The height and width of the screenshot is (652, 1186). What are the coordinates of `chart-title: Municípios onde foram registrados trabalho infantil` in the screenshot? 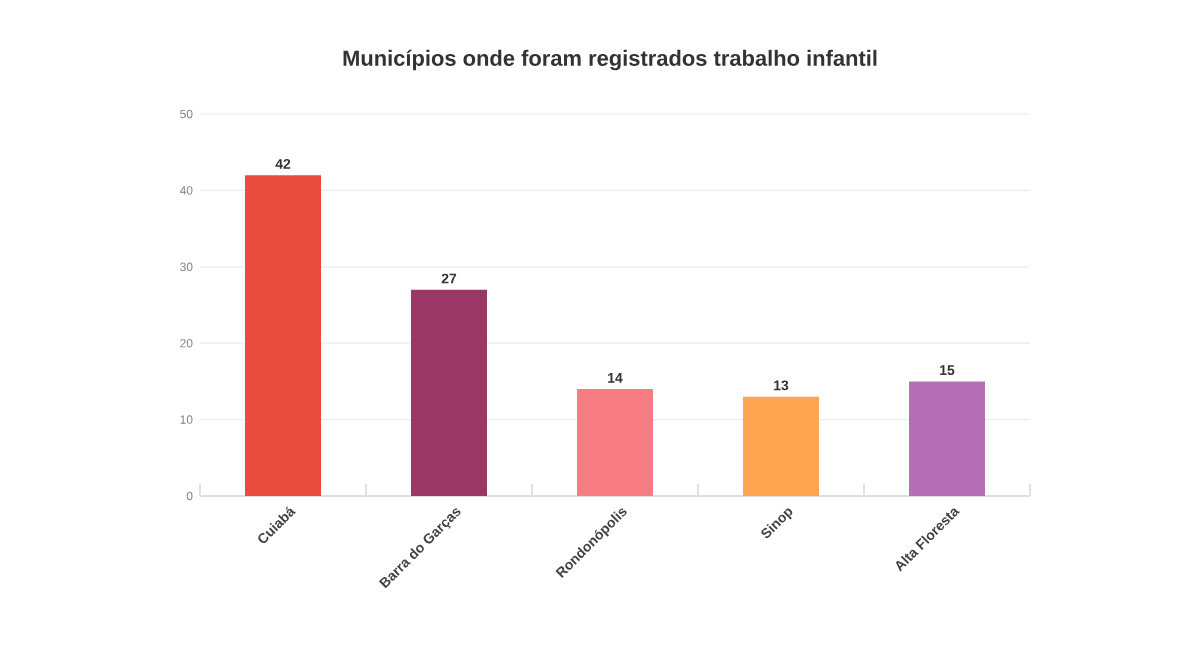 It's located at (610, 60).